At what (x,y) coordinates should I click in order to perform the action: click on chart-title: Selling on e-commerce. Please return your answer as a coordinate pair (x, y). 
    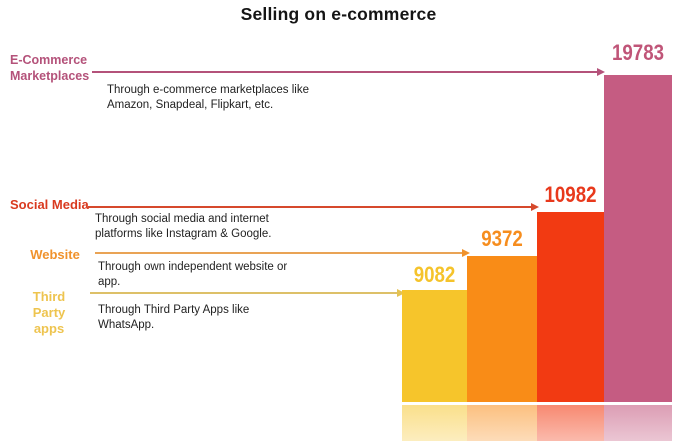
    Looking at the image, I should click on (338, 14).